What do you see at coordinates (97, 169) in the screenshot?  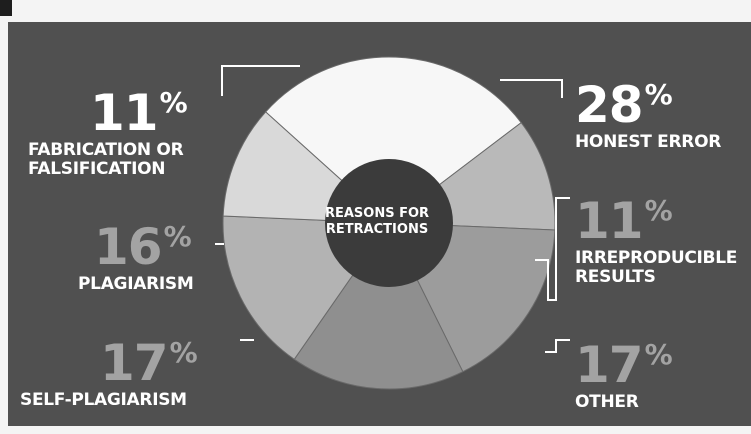 I see `category-label-fabrication-line-2: FALSIFICATION` at bounding box center [97, 169].